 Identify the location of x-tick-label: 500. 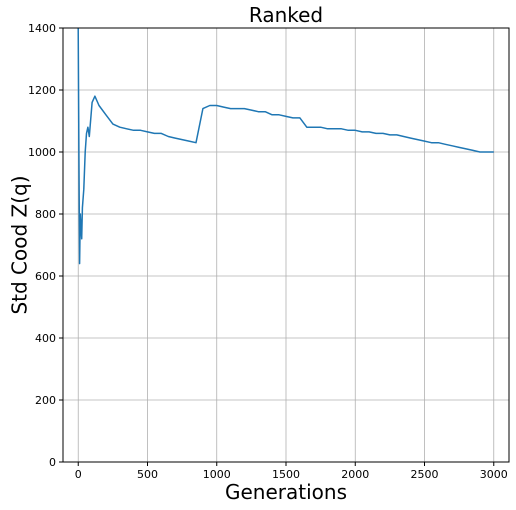
(147, 474).